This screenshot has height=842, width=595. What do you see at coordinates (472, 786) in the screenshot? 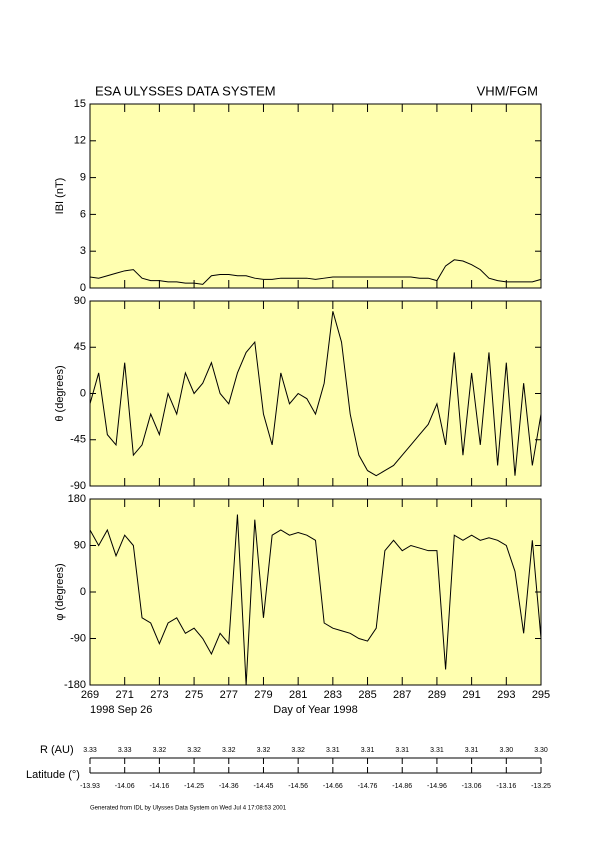
I see `lat-value: -13.06` at bounding box center [472, 786].